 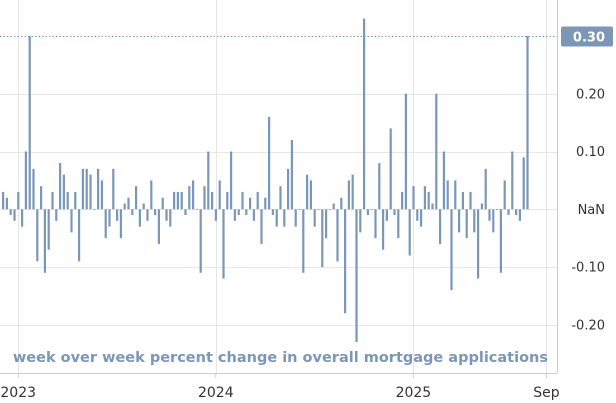 I want to click on y-tick-label: 0.20, so click(x=590, y=94).